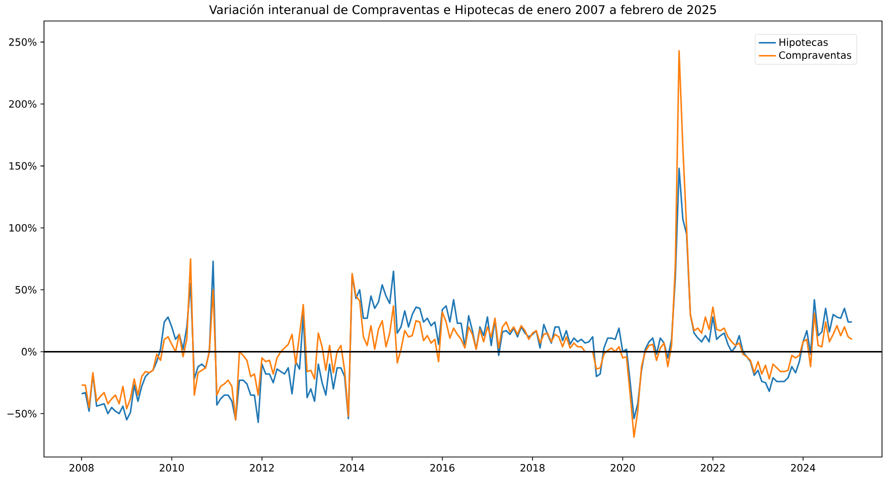 The image size is (888, 482). I want to click on y-tick-label: 200%, so click(22, 104).